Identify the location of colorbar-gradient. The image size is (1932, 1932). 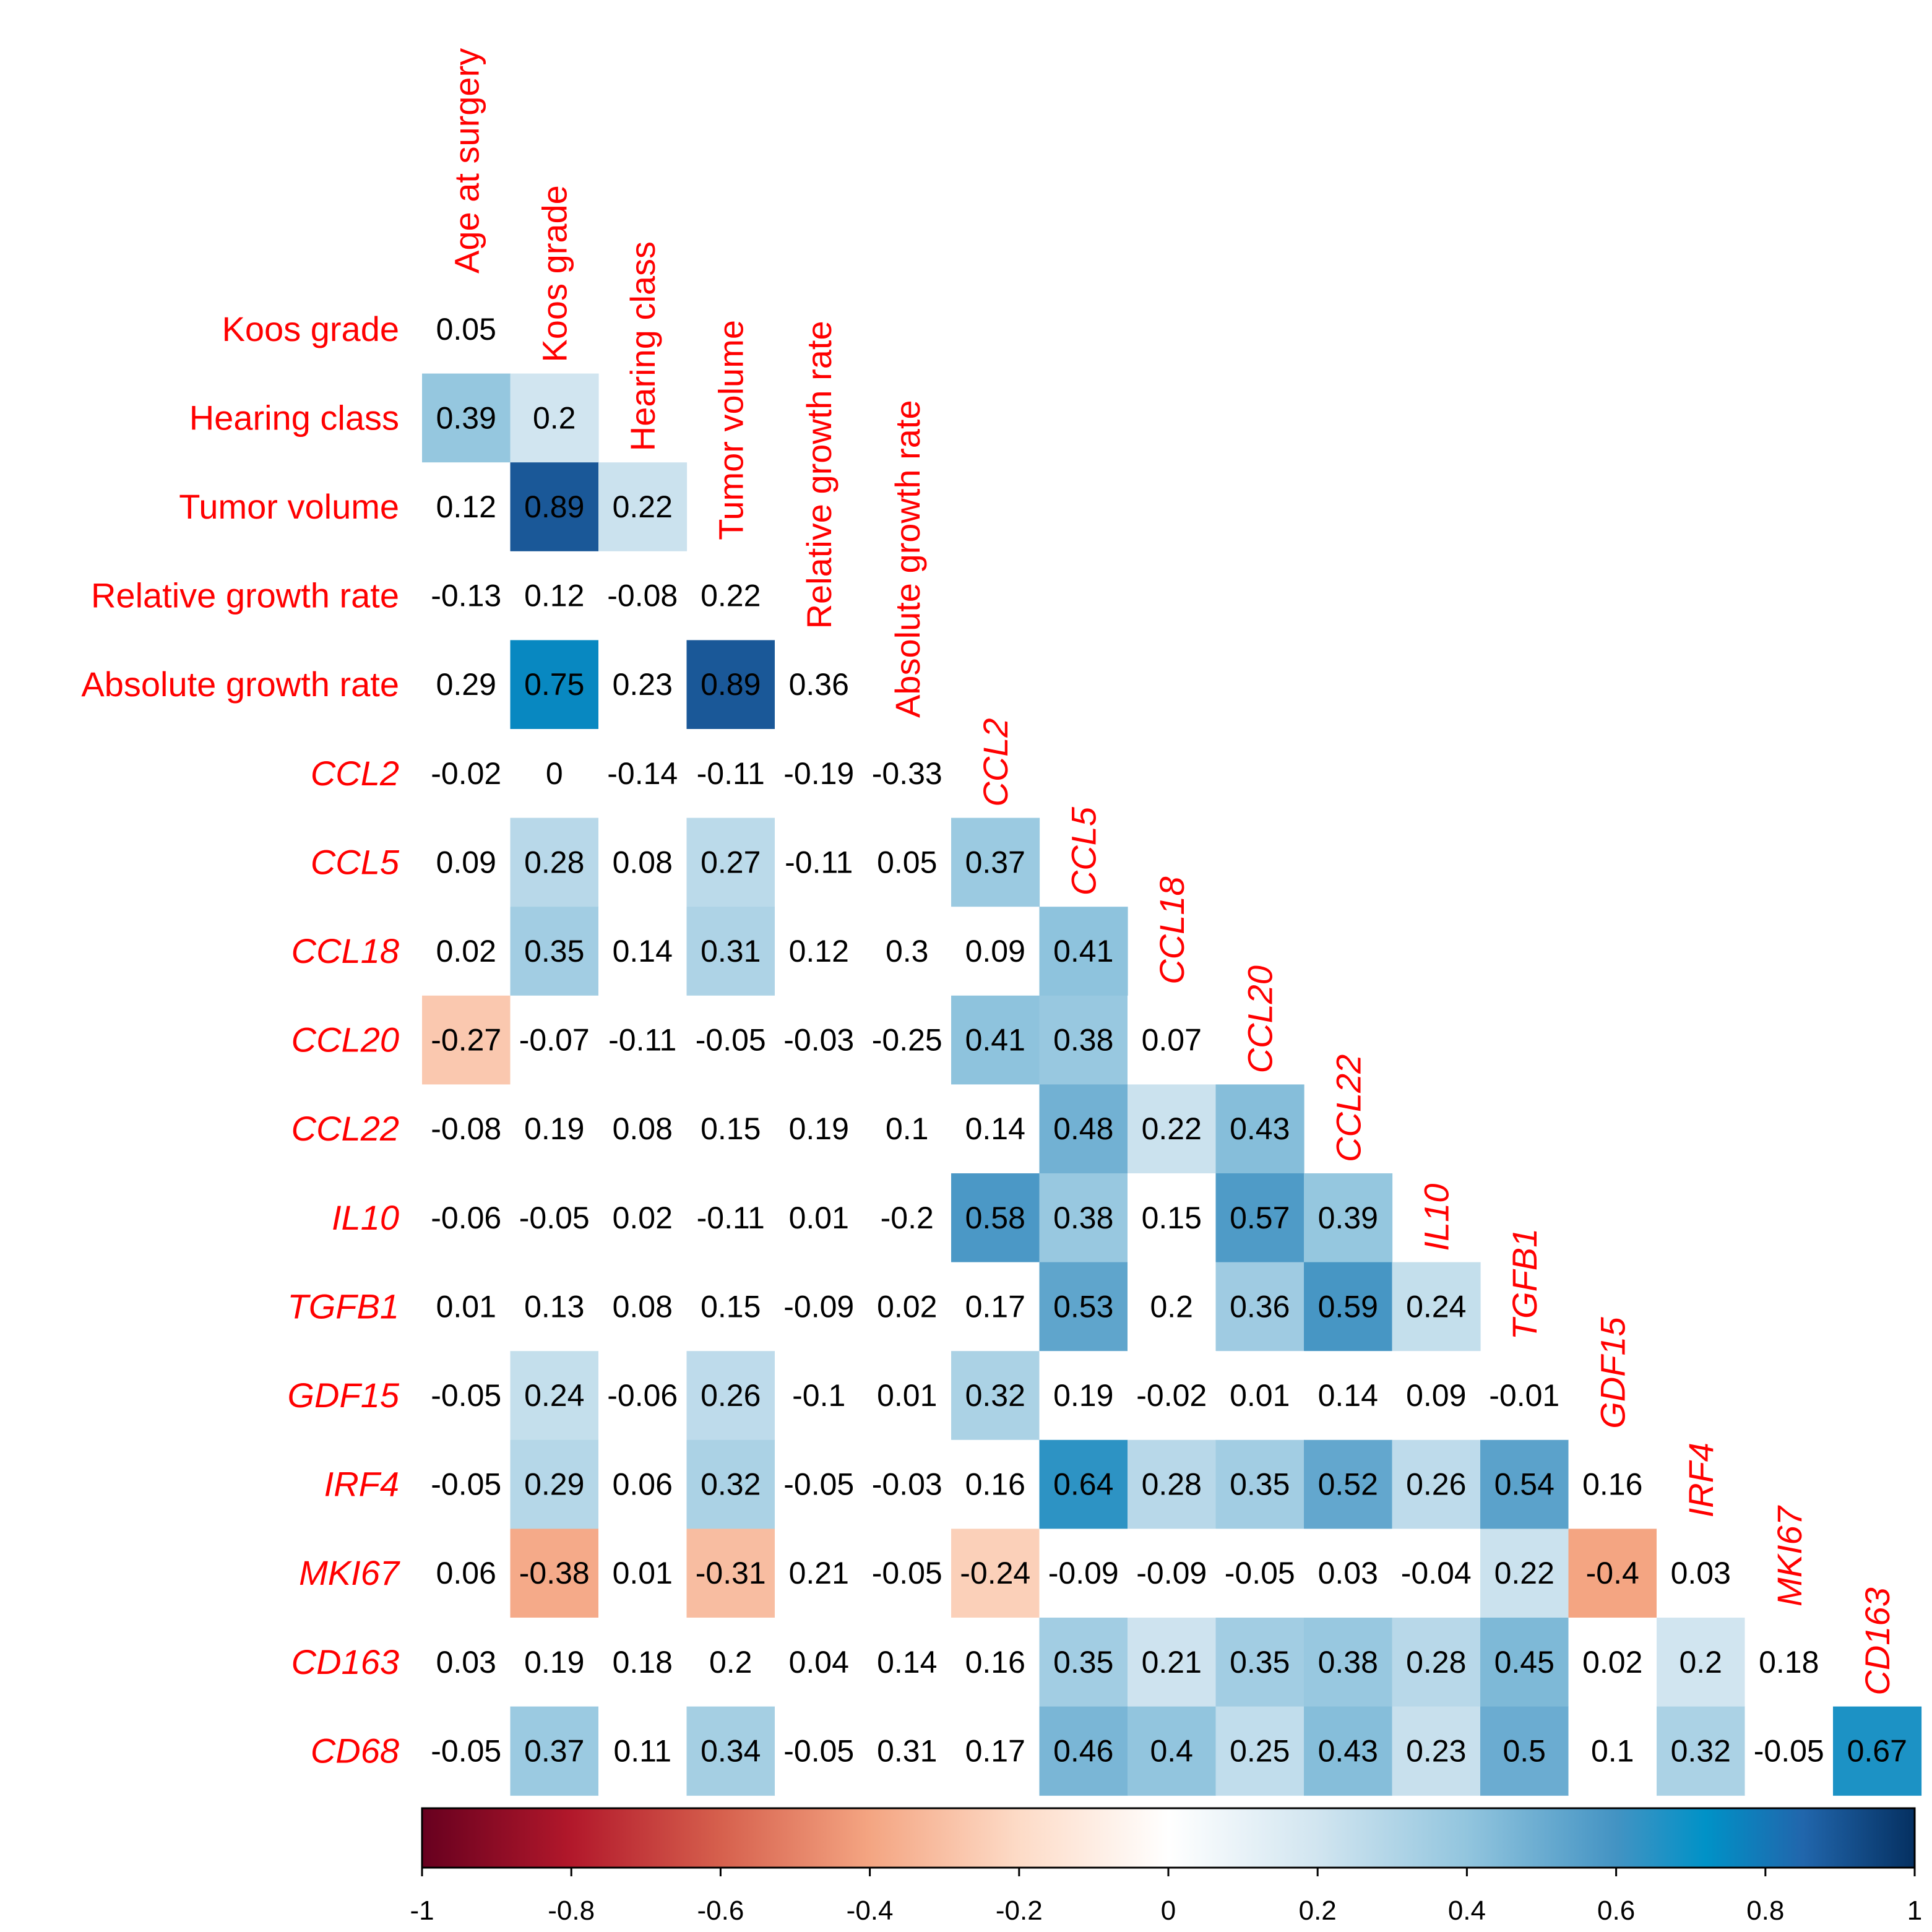
(1168, 1838).